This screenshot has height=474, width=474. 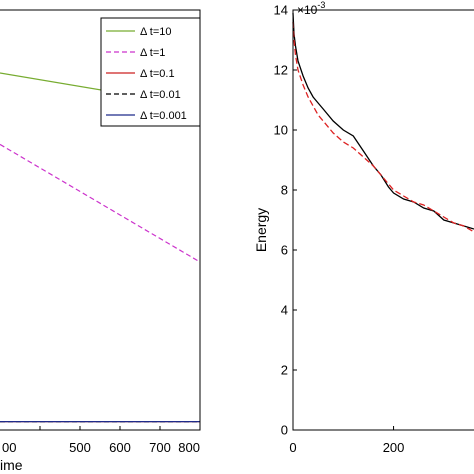 What do you see at coordinates (284, 370) in the screenshot?
I see `right-y-tick-label: 2` at bounding box center [284, 370].